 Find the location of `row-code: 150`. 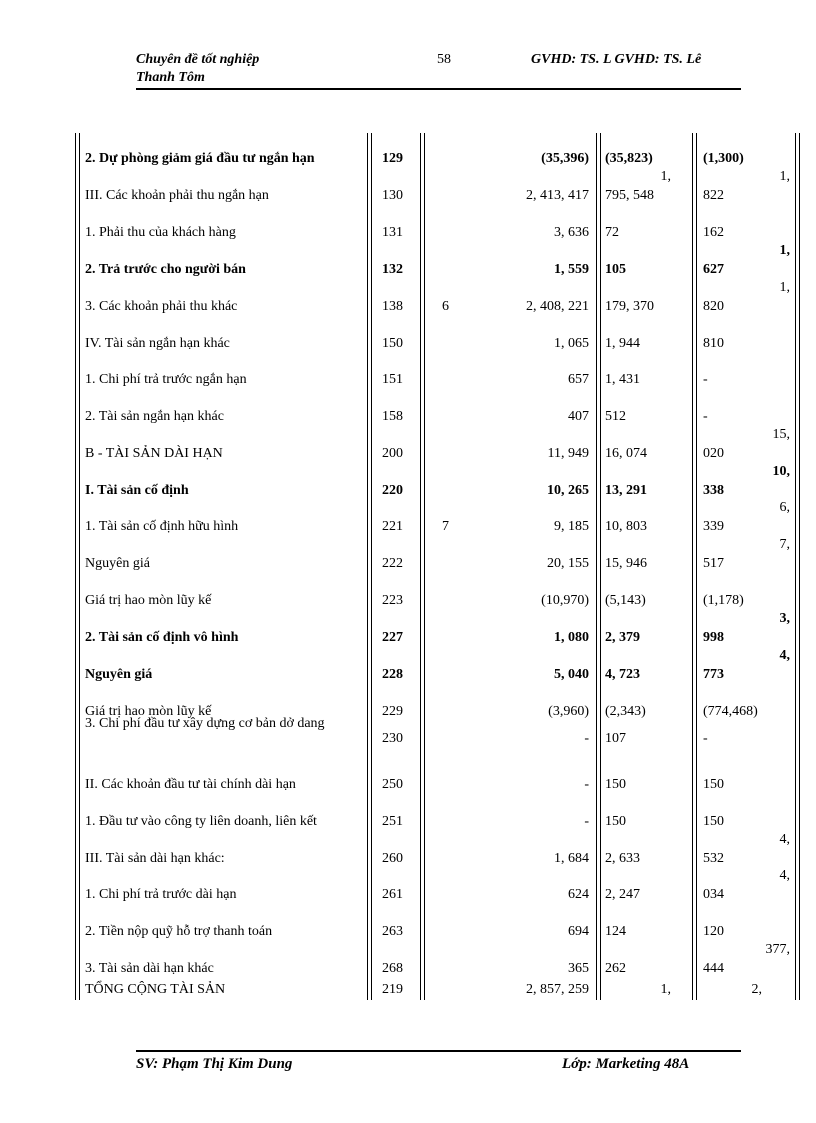

row-code: 150 is located at coordinates (392, 343).